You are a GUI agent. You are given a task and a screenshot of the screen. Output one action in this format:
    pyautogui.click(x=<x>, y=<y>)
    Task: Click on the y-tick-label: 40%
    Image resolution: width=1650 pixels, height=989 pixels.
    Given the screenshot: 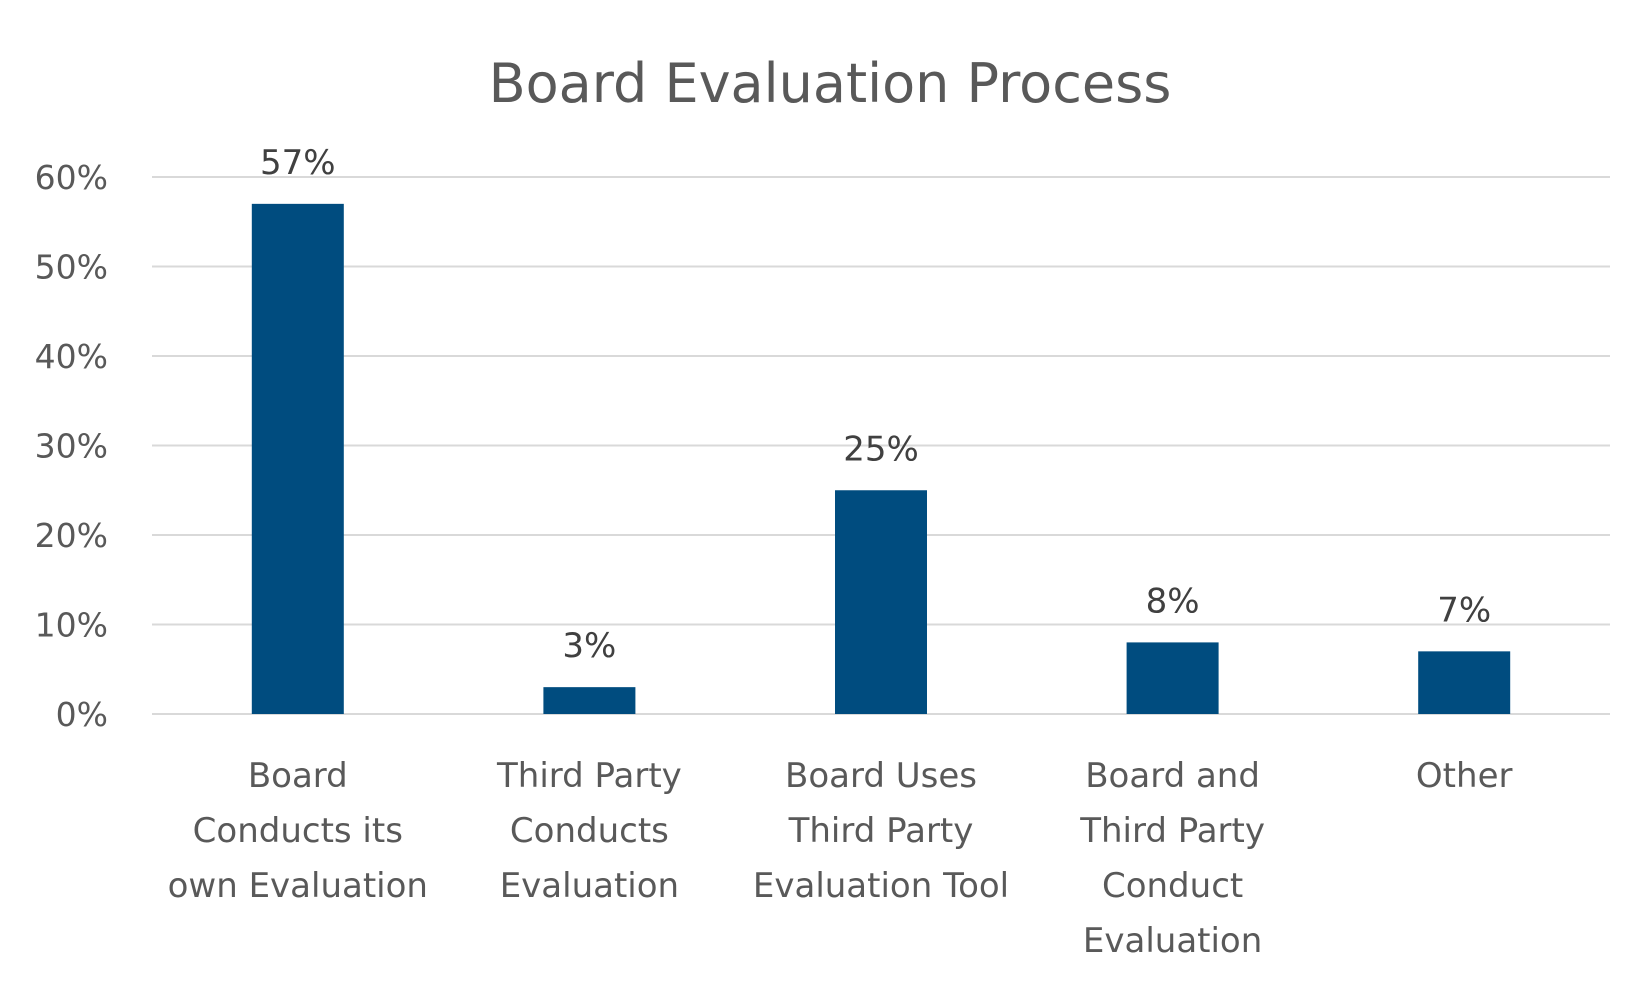 What is the action you would take?
    pyautogui.click(x=71, y=356)
    